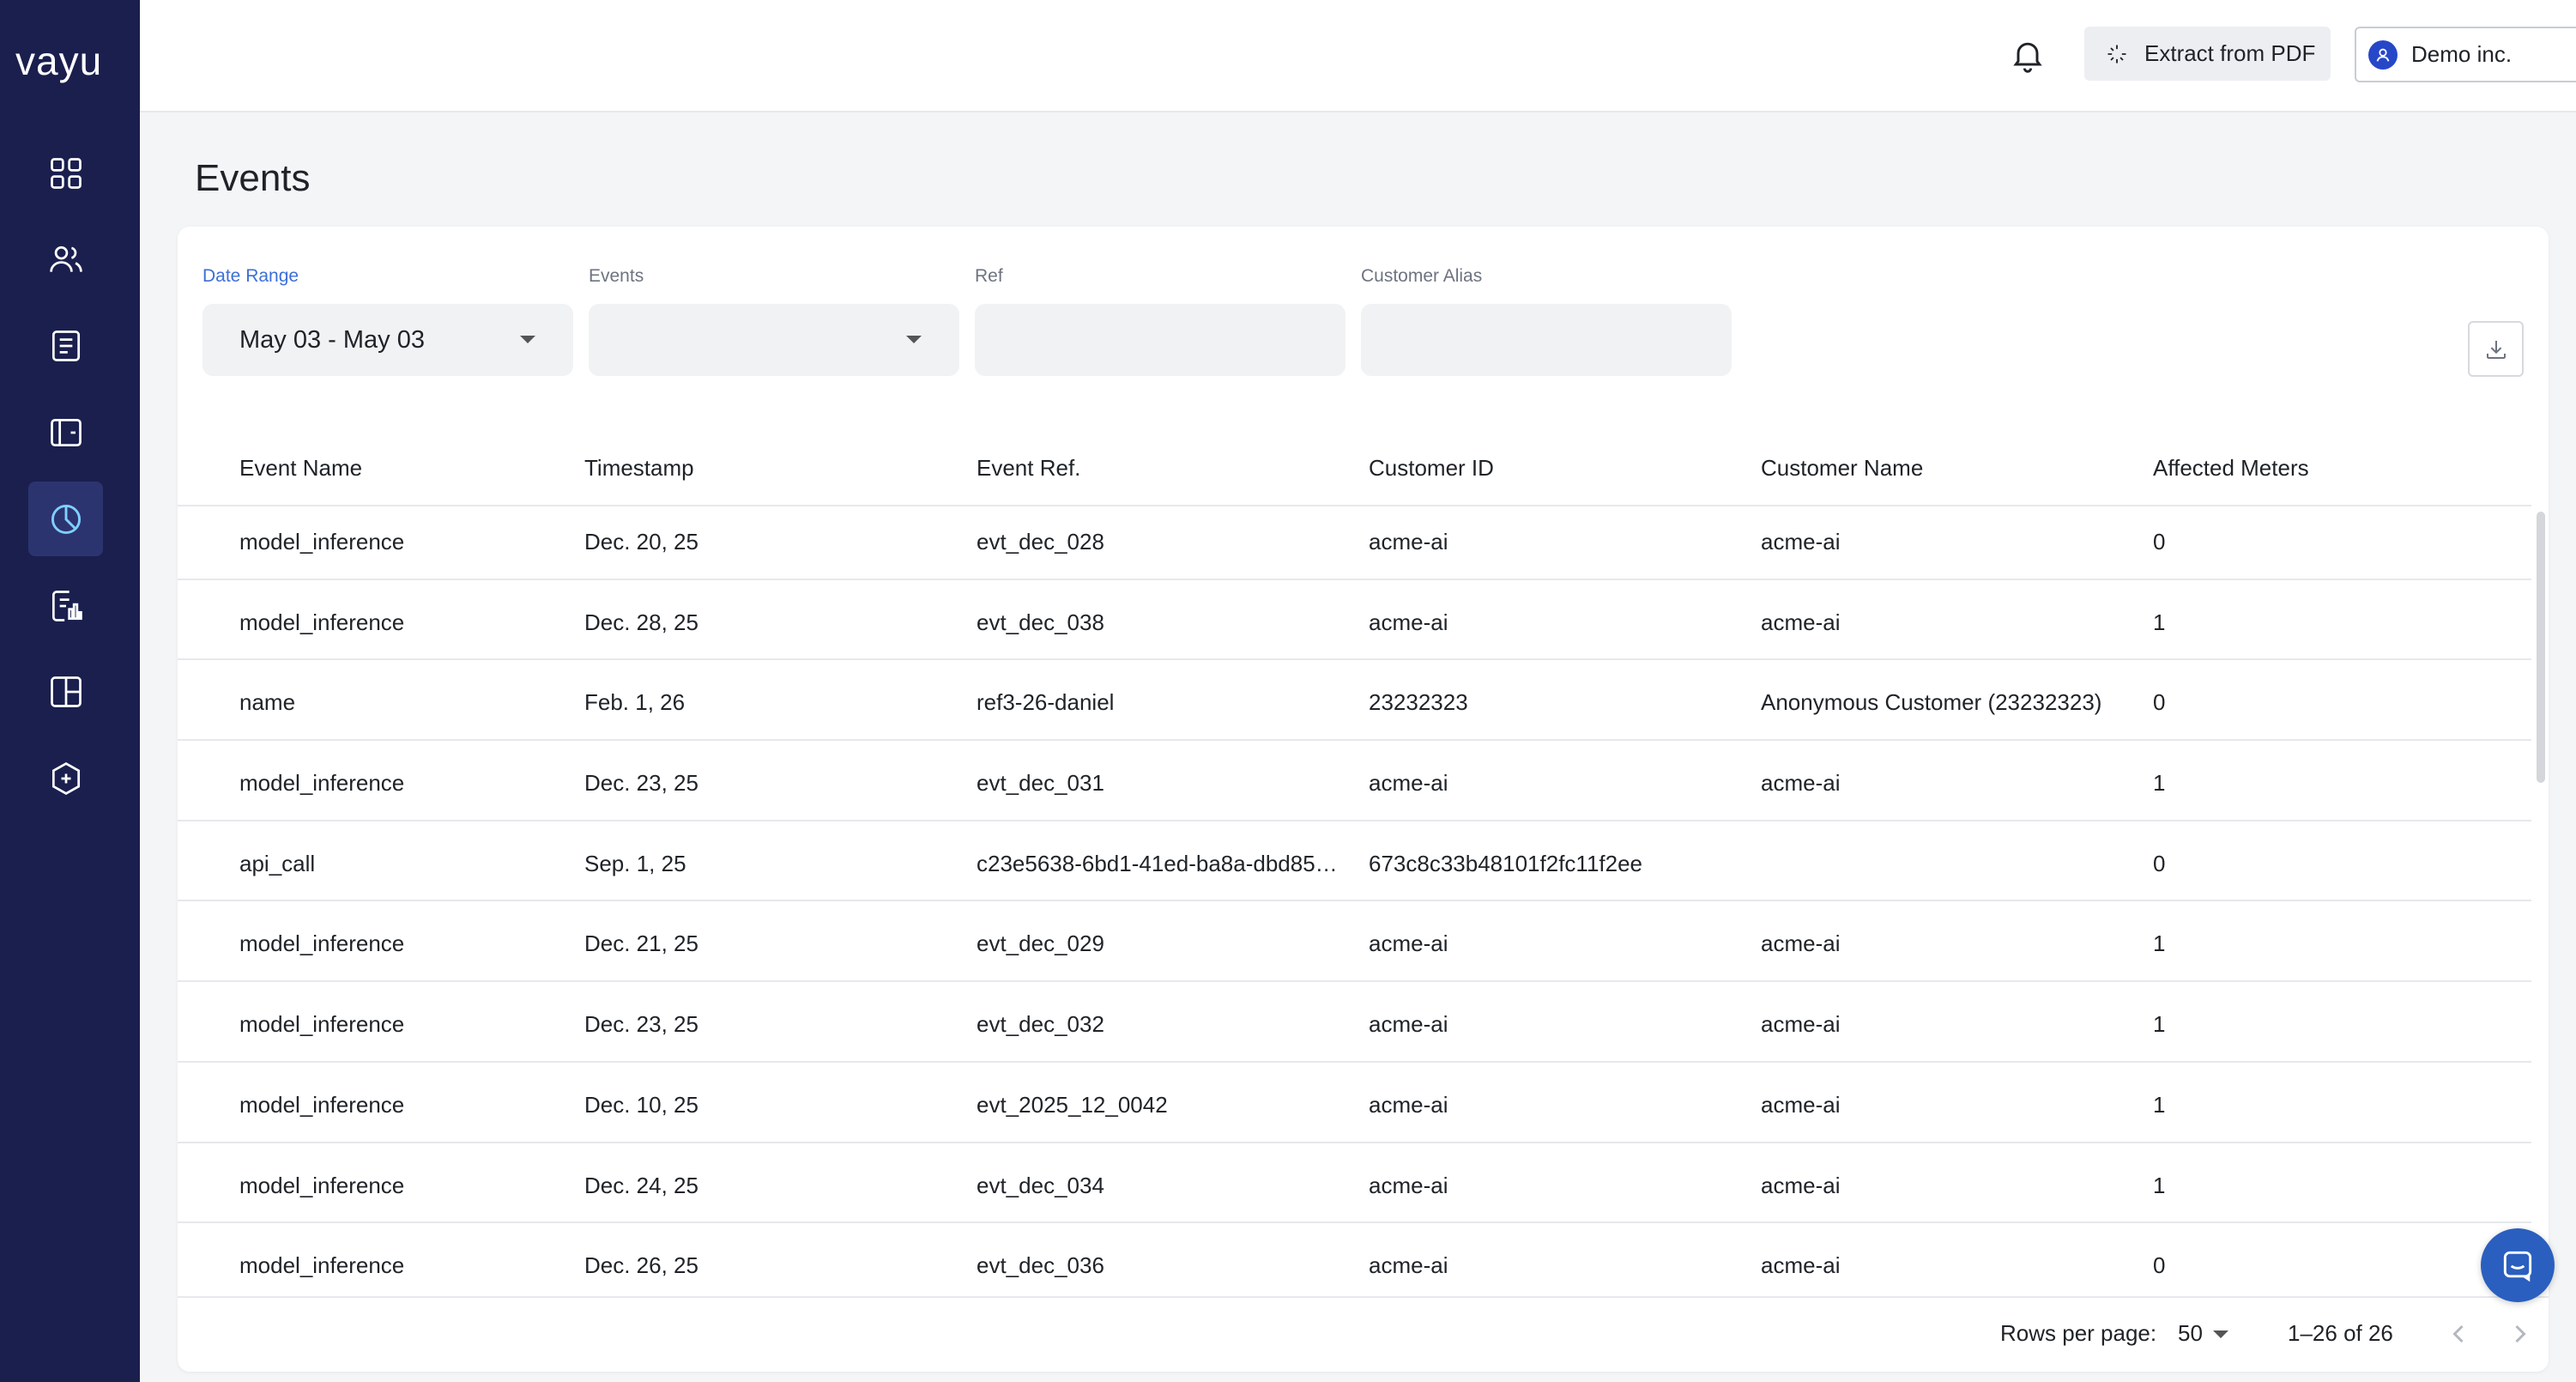 Image resolution: width=2576 pixels, height=1382 pixels. I want to click on date-range-value: May 03 - May 03, so click(332, 339).